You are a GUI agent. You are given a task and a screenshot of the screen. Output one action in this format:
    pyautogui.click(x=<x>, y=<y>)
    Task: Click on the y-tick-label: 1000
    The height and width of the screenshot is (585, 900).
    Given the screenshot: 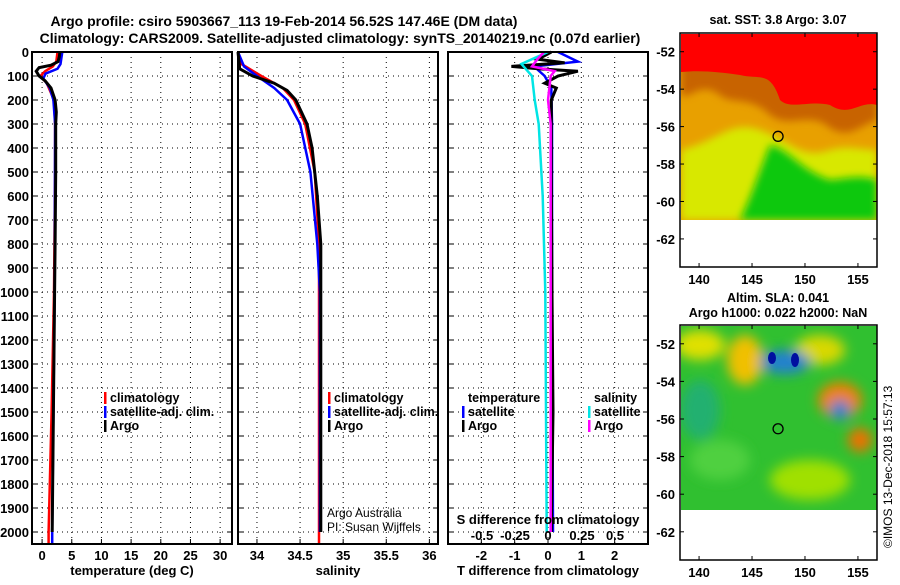 What is the action you would take?
    pyautogui.click(x=14, y=292)
    